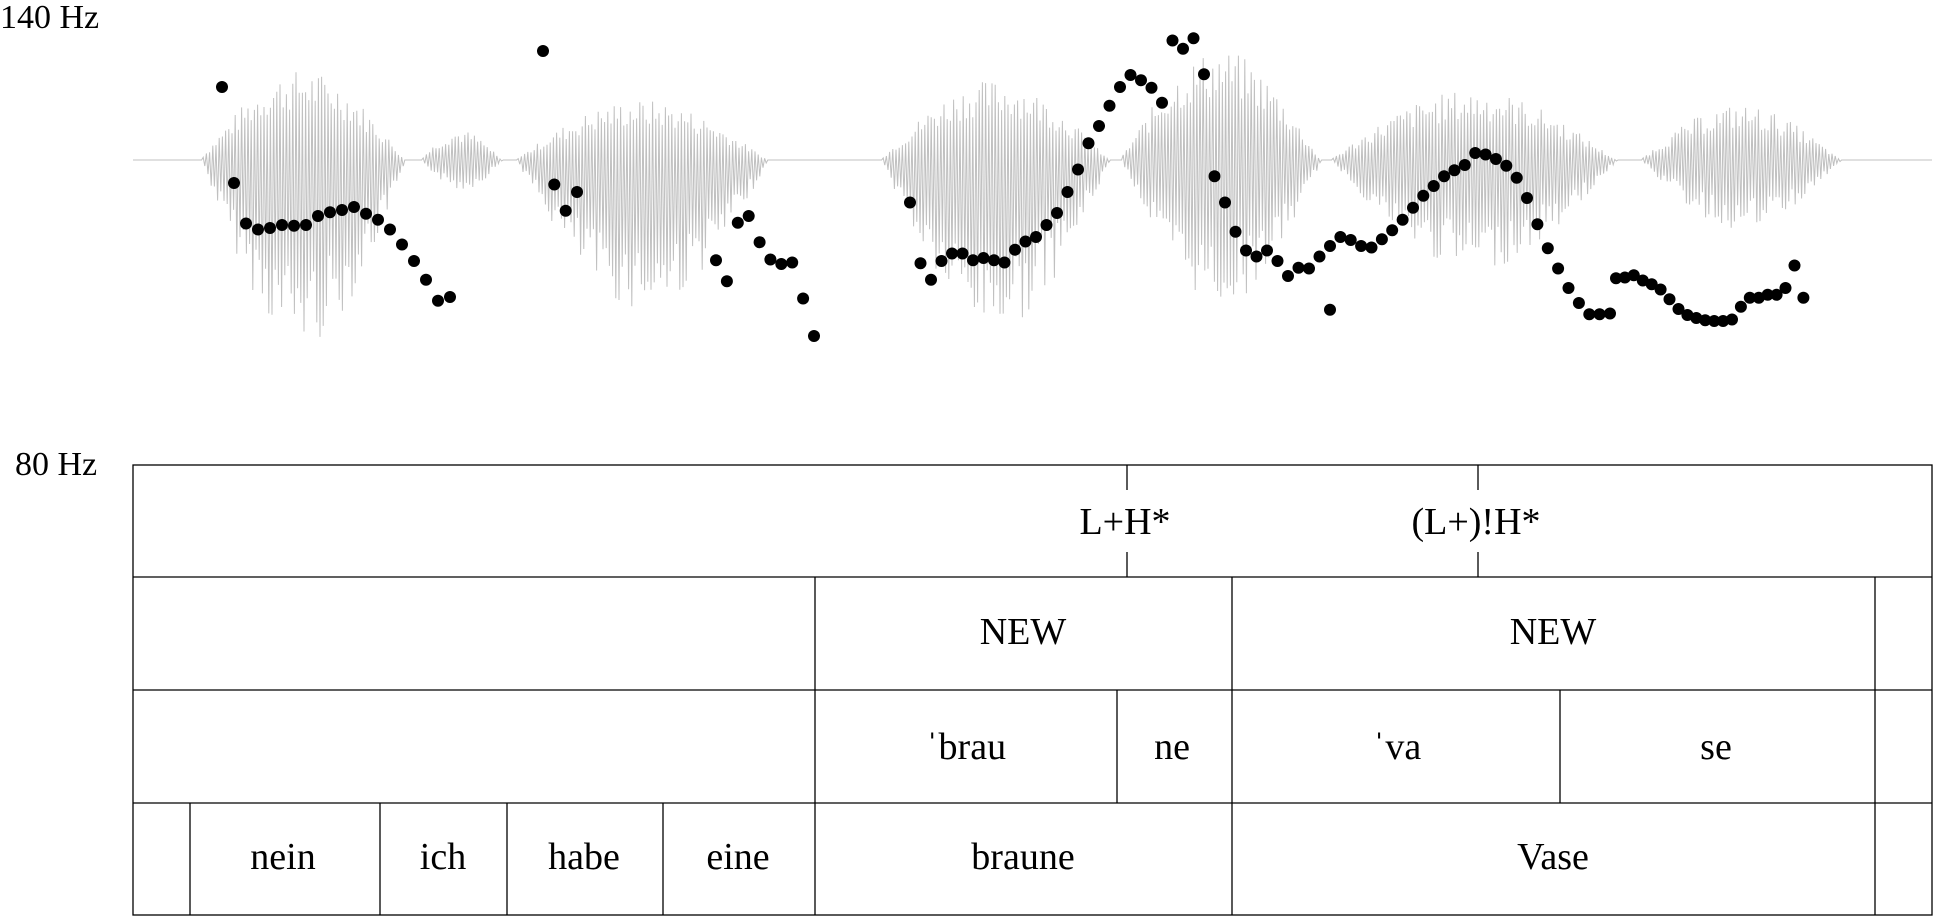 Image resolution: width=1933 pixels, height=916 pixels. Describe the element at coordinates (1553, 857) in the screenshot. I see `word-label: Vase` at that location.